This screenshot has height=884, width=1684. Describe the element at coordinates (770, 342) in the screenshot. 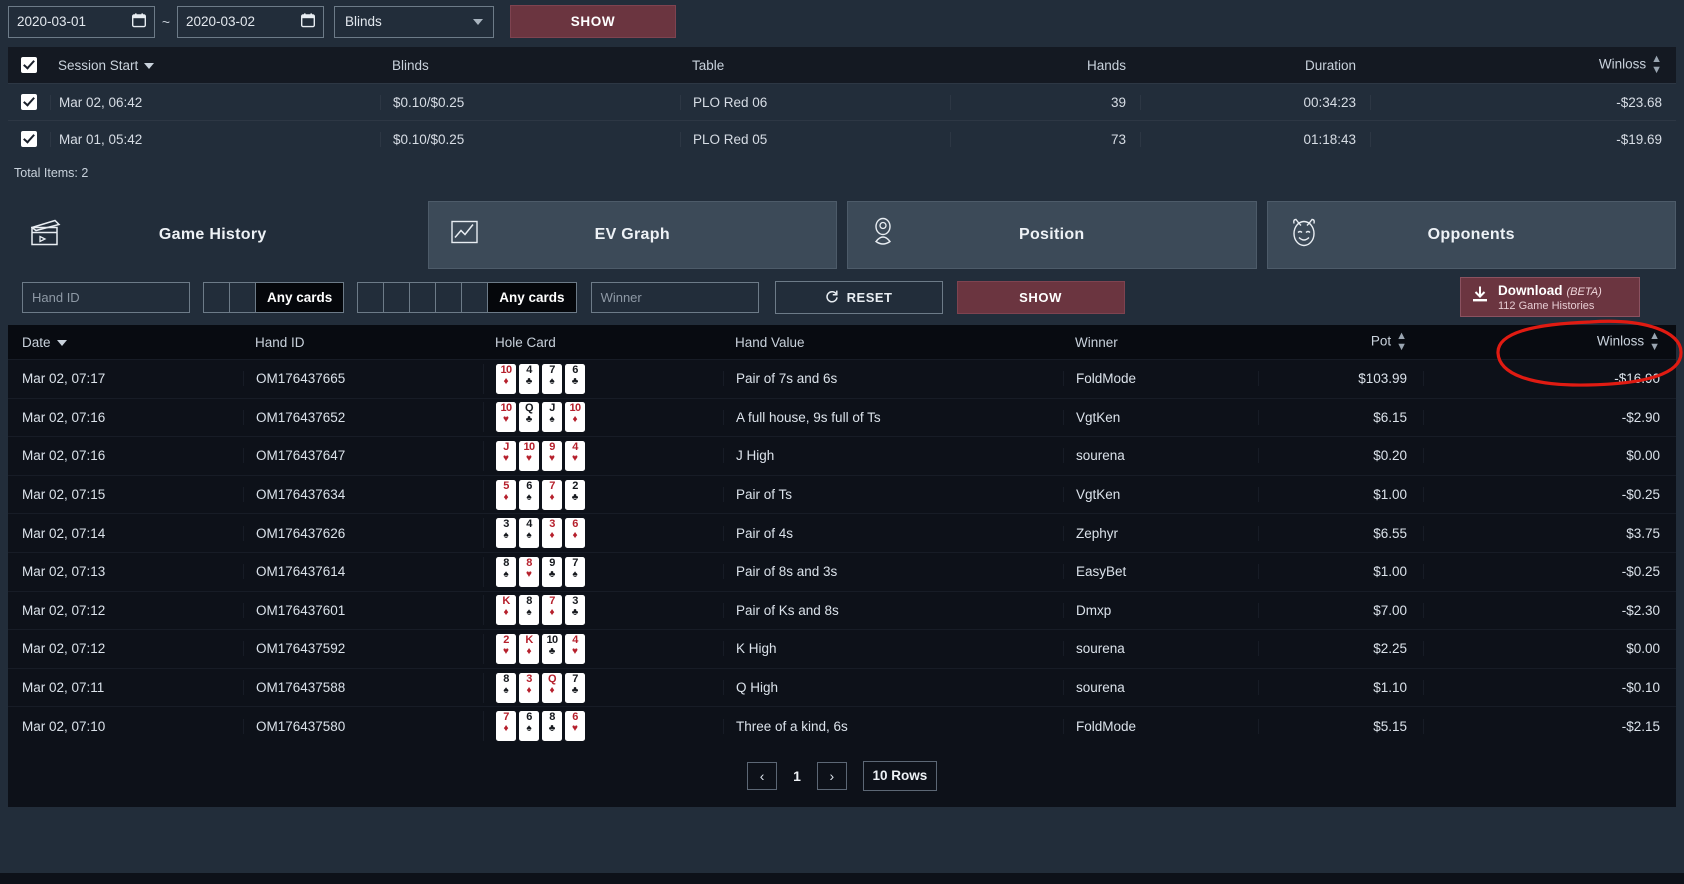

I see `column-hand-value: Hand Value` at that location.